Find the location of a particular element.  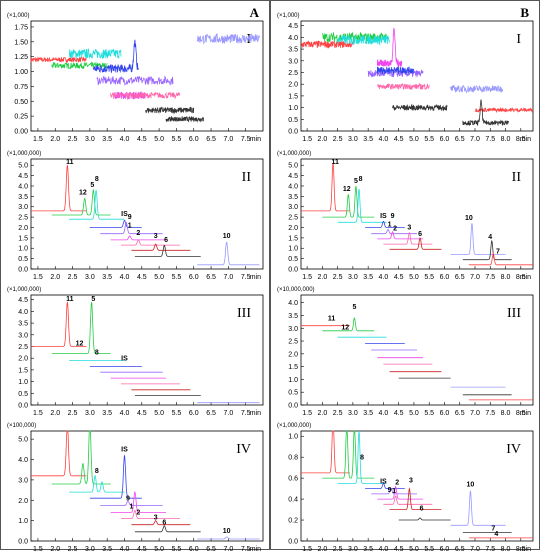

y-tick-label: 0.50 is located at coordinates (21, 102).